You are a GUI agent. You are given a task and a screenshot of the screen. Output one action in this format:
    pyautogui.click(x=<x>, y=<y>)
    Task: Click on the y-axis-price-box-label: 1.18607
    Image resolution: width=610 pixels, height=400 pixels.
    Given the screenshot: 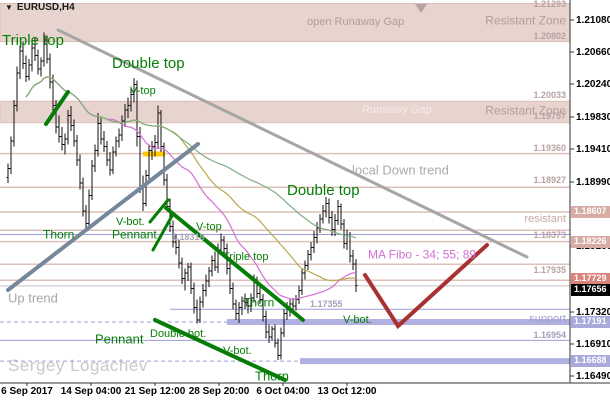 What is the action you would take?
    pyautogui.click(x=590, y=211)
    